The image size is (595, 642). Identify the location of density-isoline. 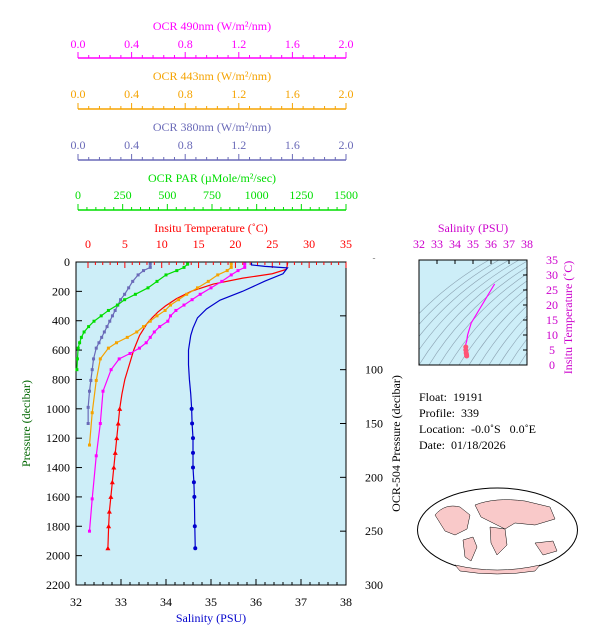
(474, 312).